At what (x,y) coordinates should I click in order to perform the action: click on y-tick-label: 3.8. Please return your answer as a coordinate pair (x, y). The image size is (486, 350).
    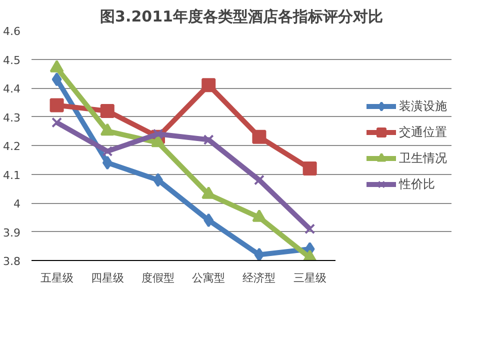
    Looking at the image, I should click on (12, 261).